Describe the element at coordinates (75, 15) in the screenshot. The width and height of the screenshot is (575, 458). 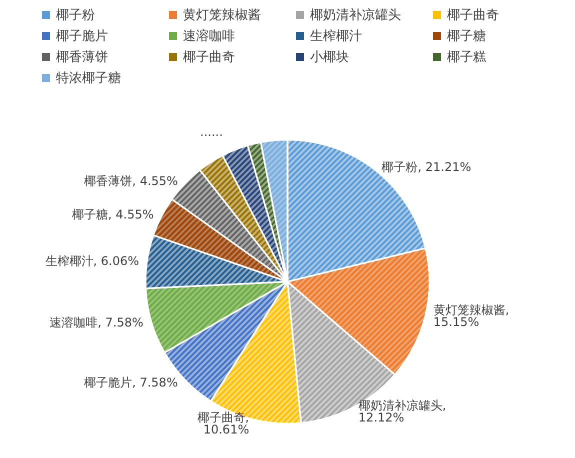
I see `legend-label: 椰子粉` at that location.